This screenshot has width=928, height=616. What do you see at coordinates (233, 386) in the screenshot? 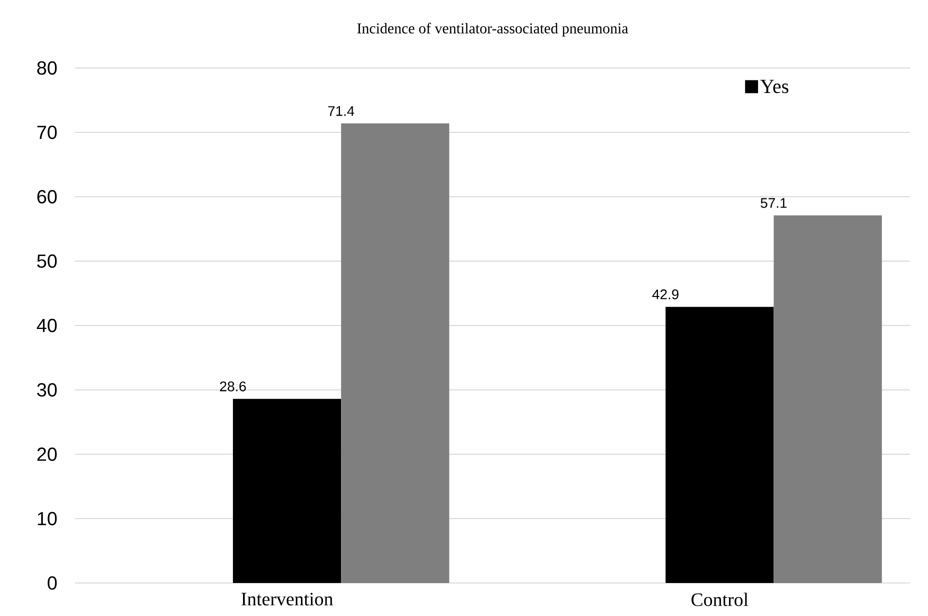
I see `data-label: 28.6` at bounding box center [233, 386].